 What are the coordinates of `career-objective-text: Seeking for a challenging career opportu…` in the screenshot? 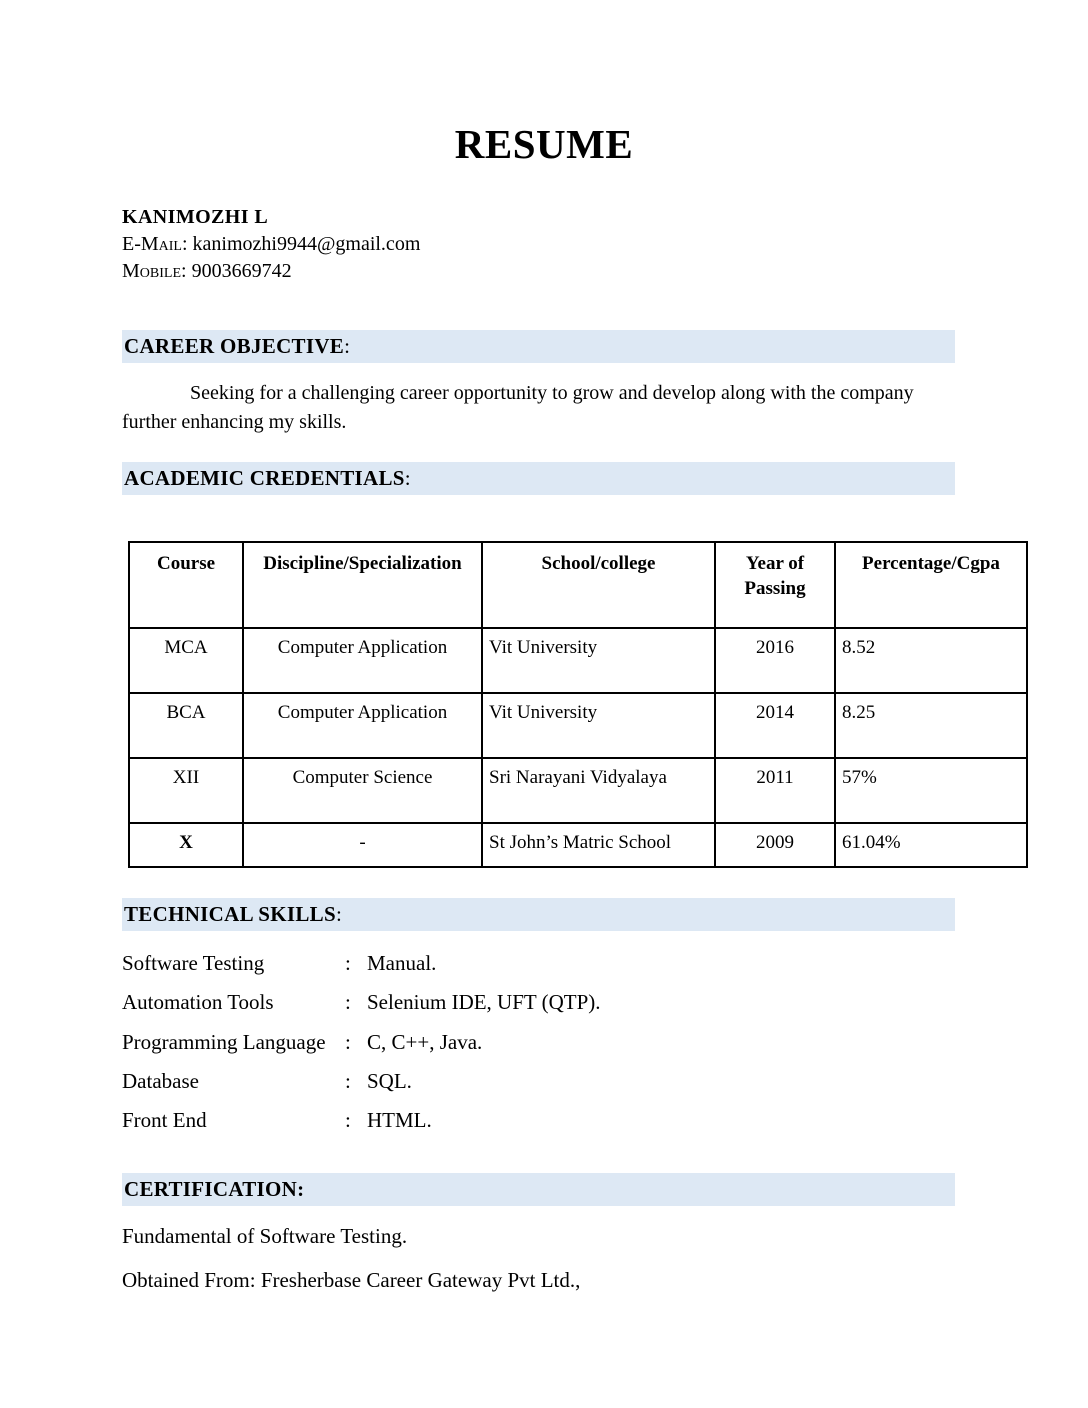 It's located at (518, 407).